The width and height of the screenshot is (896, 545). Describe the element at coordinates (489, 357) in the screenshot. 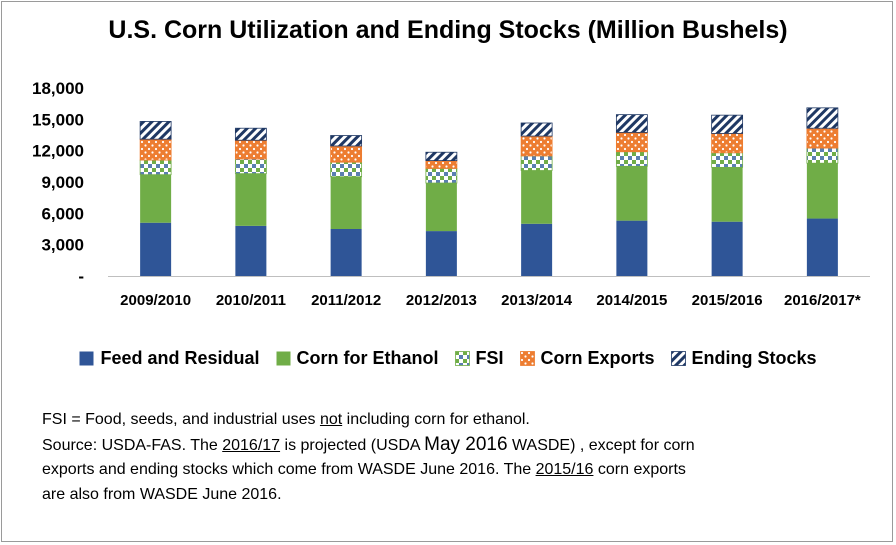

I see `legend-label: FSI` at that location.